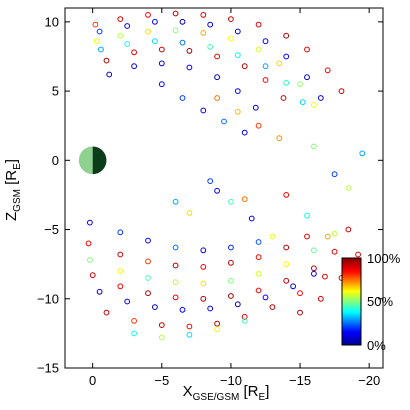 The image size is (410, 410). What do you see at coordinates (248, 391) in the screenshot?
I see `x-axis-label-unit: [R` at bounding box center [248, 391].